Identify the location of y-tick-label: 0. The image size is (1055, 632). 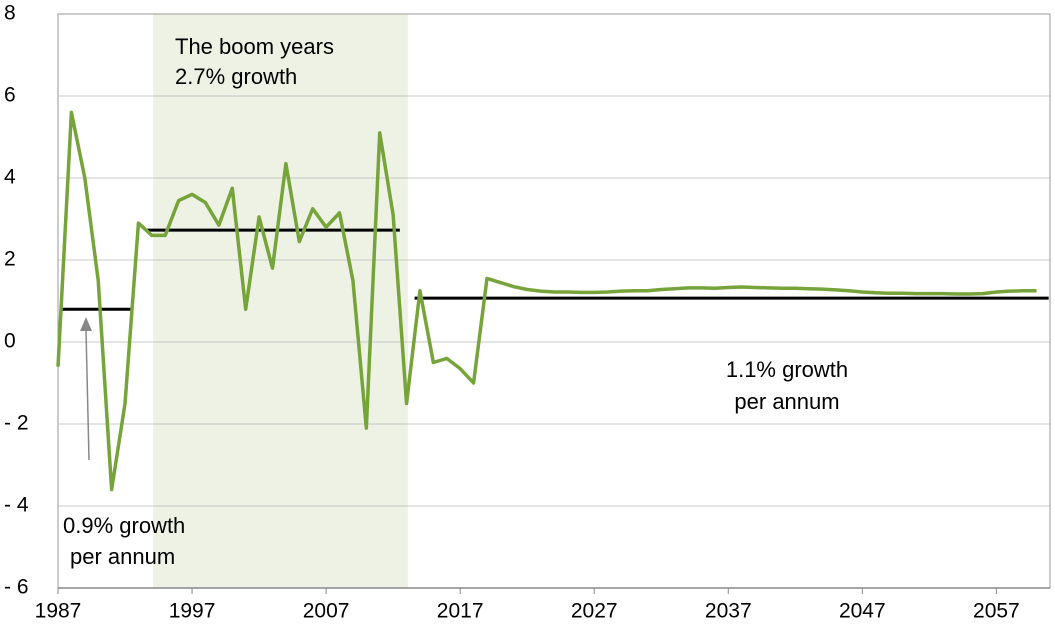
(10, 341).